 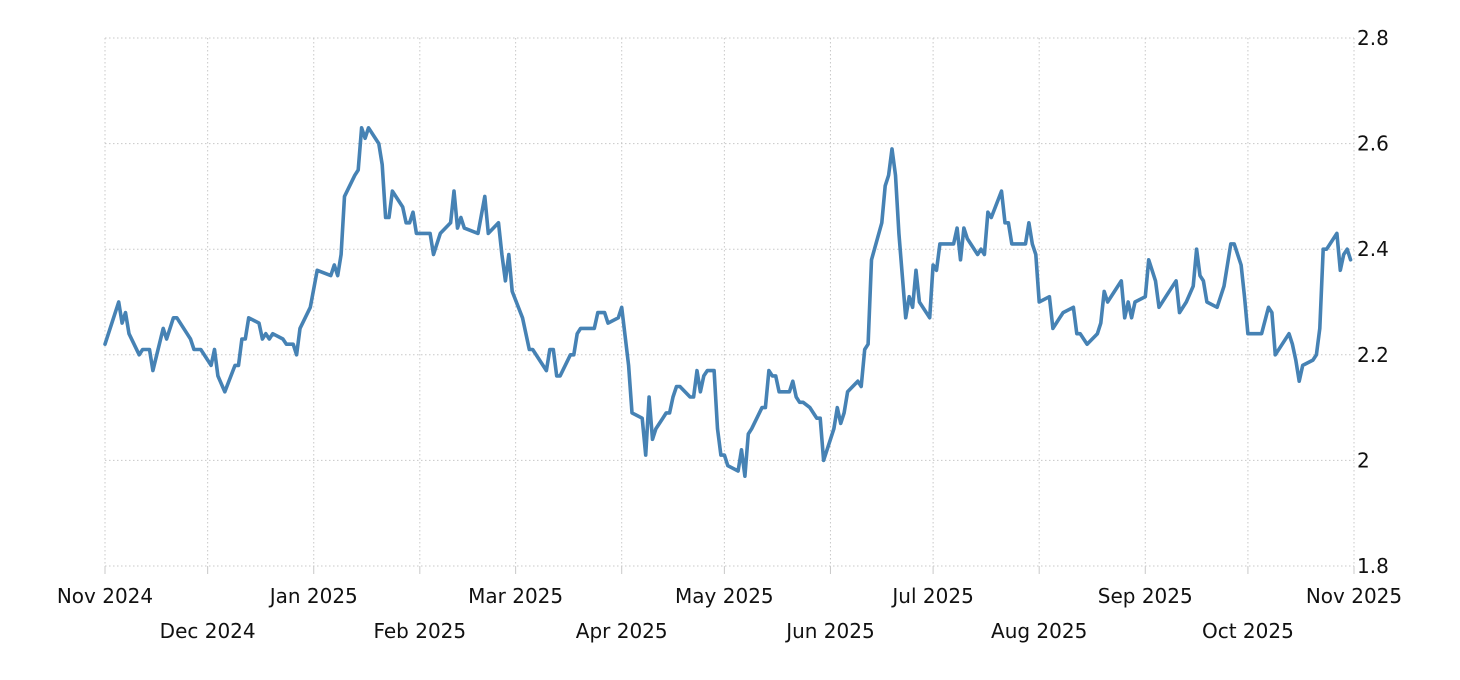 What do you see at coordinates (1373, 566) in the screenshot?
I see `y-tick-label: 1.8` at bounding box center [1373, 566].